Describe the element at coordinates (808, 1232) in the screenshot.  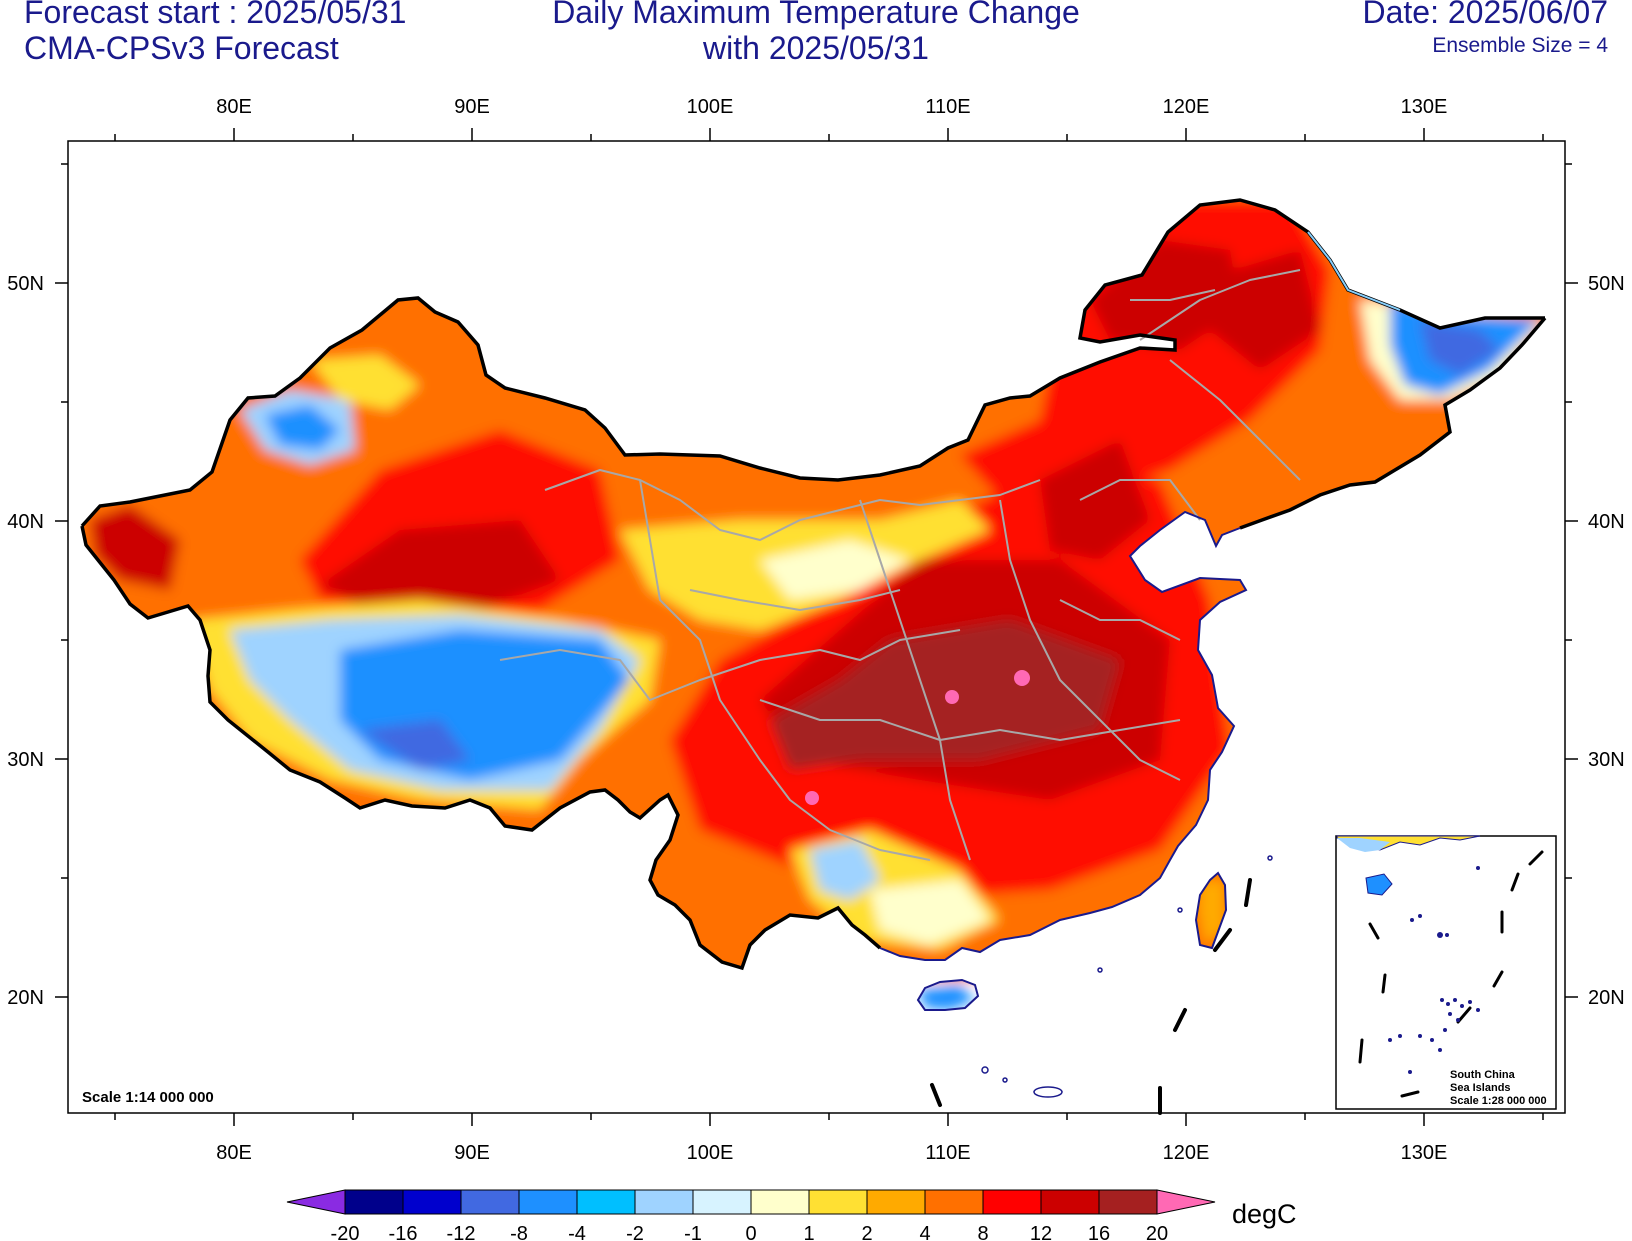
I see `colorbar-label-1: 1` at that location.